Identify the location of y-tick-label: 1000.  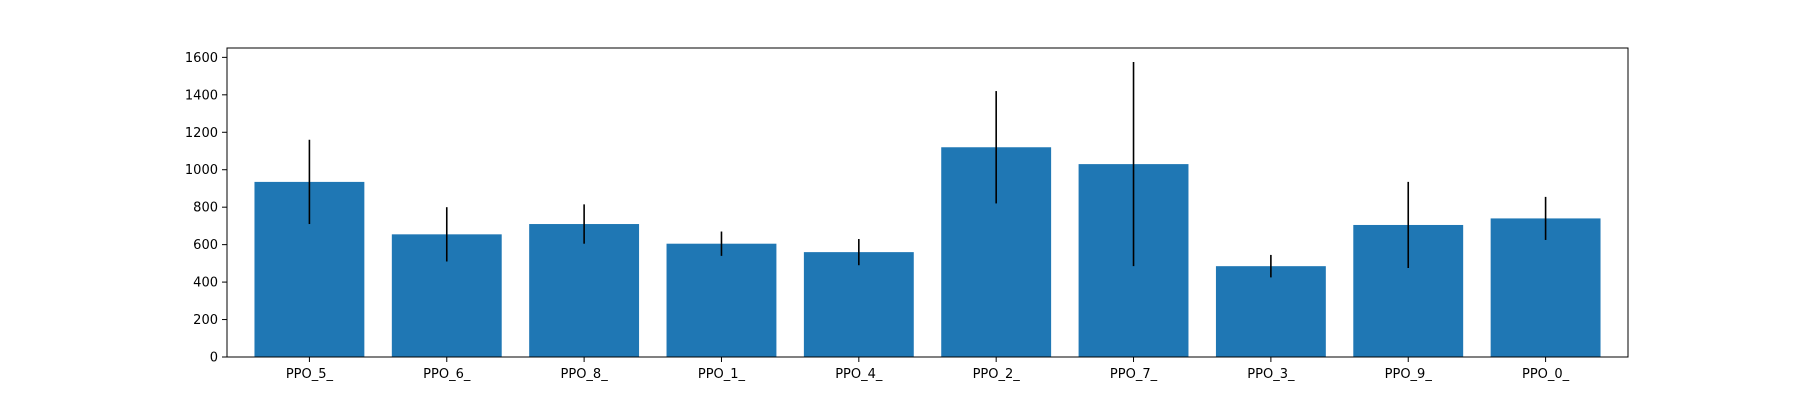
(201, 170).